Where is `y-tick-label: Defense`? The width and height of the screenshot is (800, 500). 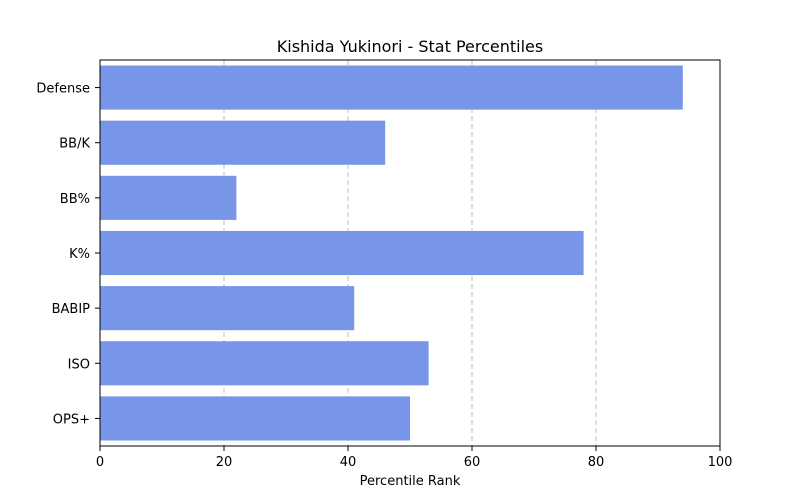
y-tick-label: Defense is located at coordinates (63, 89).